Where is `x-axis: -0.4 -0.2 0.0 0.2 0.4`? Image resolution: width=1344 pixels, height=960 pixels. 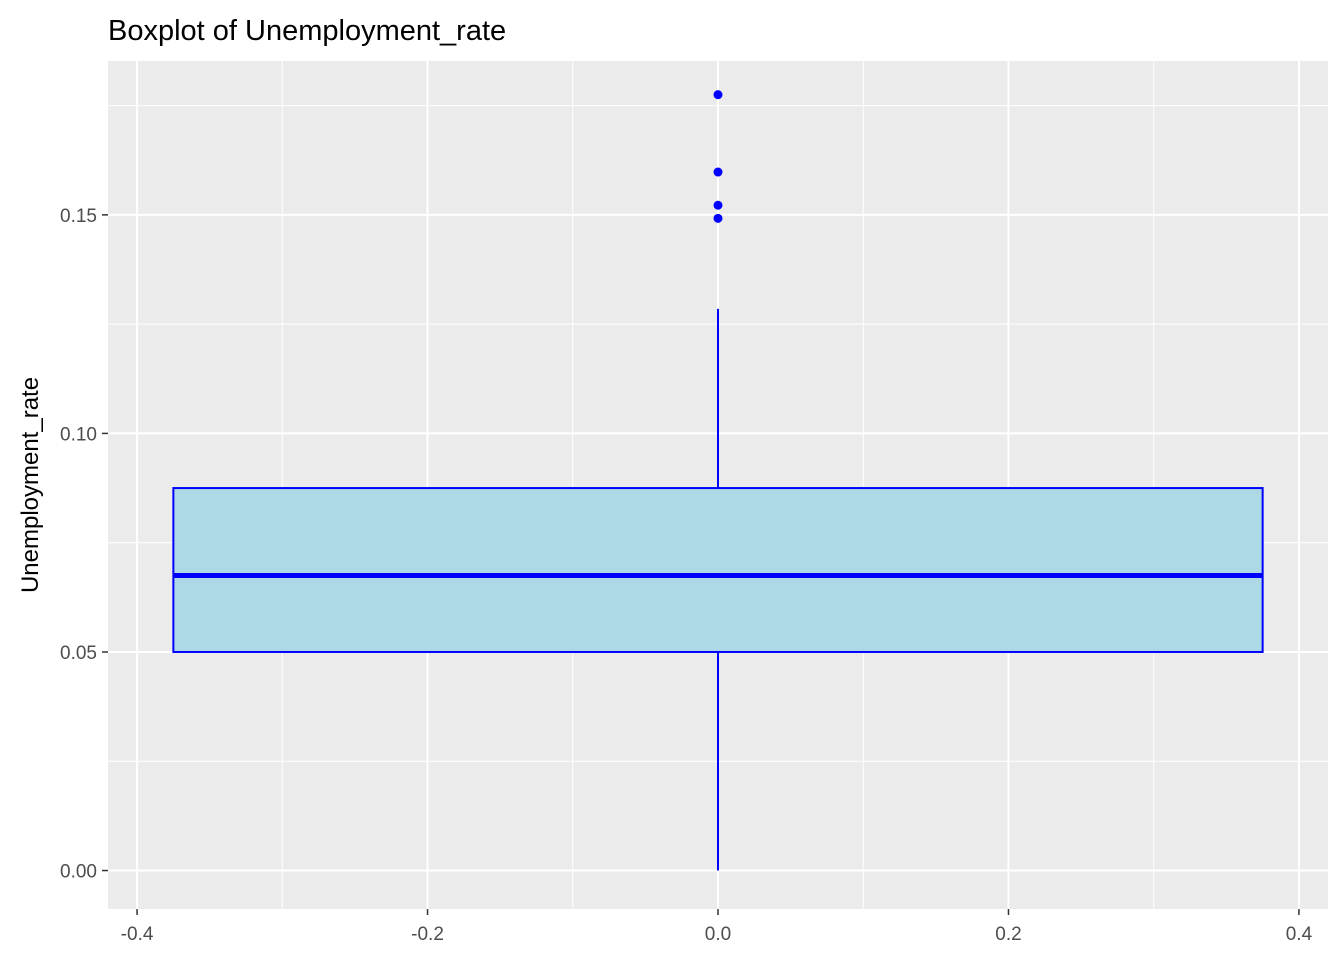 x-axis: -0.4 -0.2 0.0 0.2 0.4 is located at coordinates (717, 927).